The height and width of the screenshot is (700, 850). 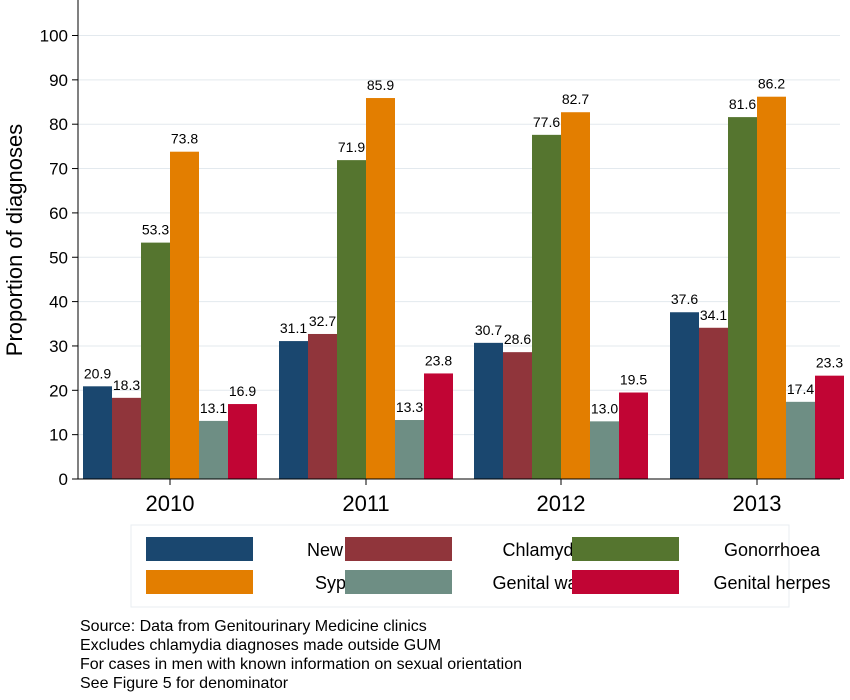 I want to click on bar-value-label: 23.8, so click(x=438, y=360).